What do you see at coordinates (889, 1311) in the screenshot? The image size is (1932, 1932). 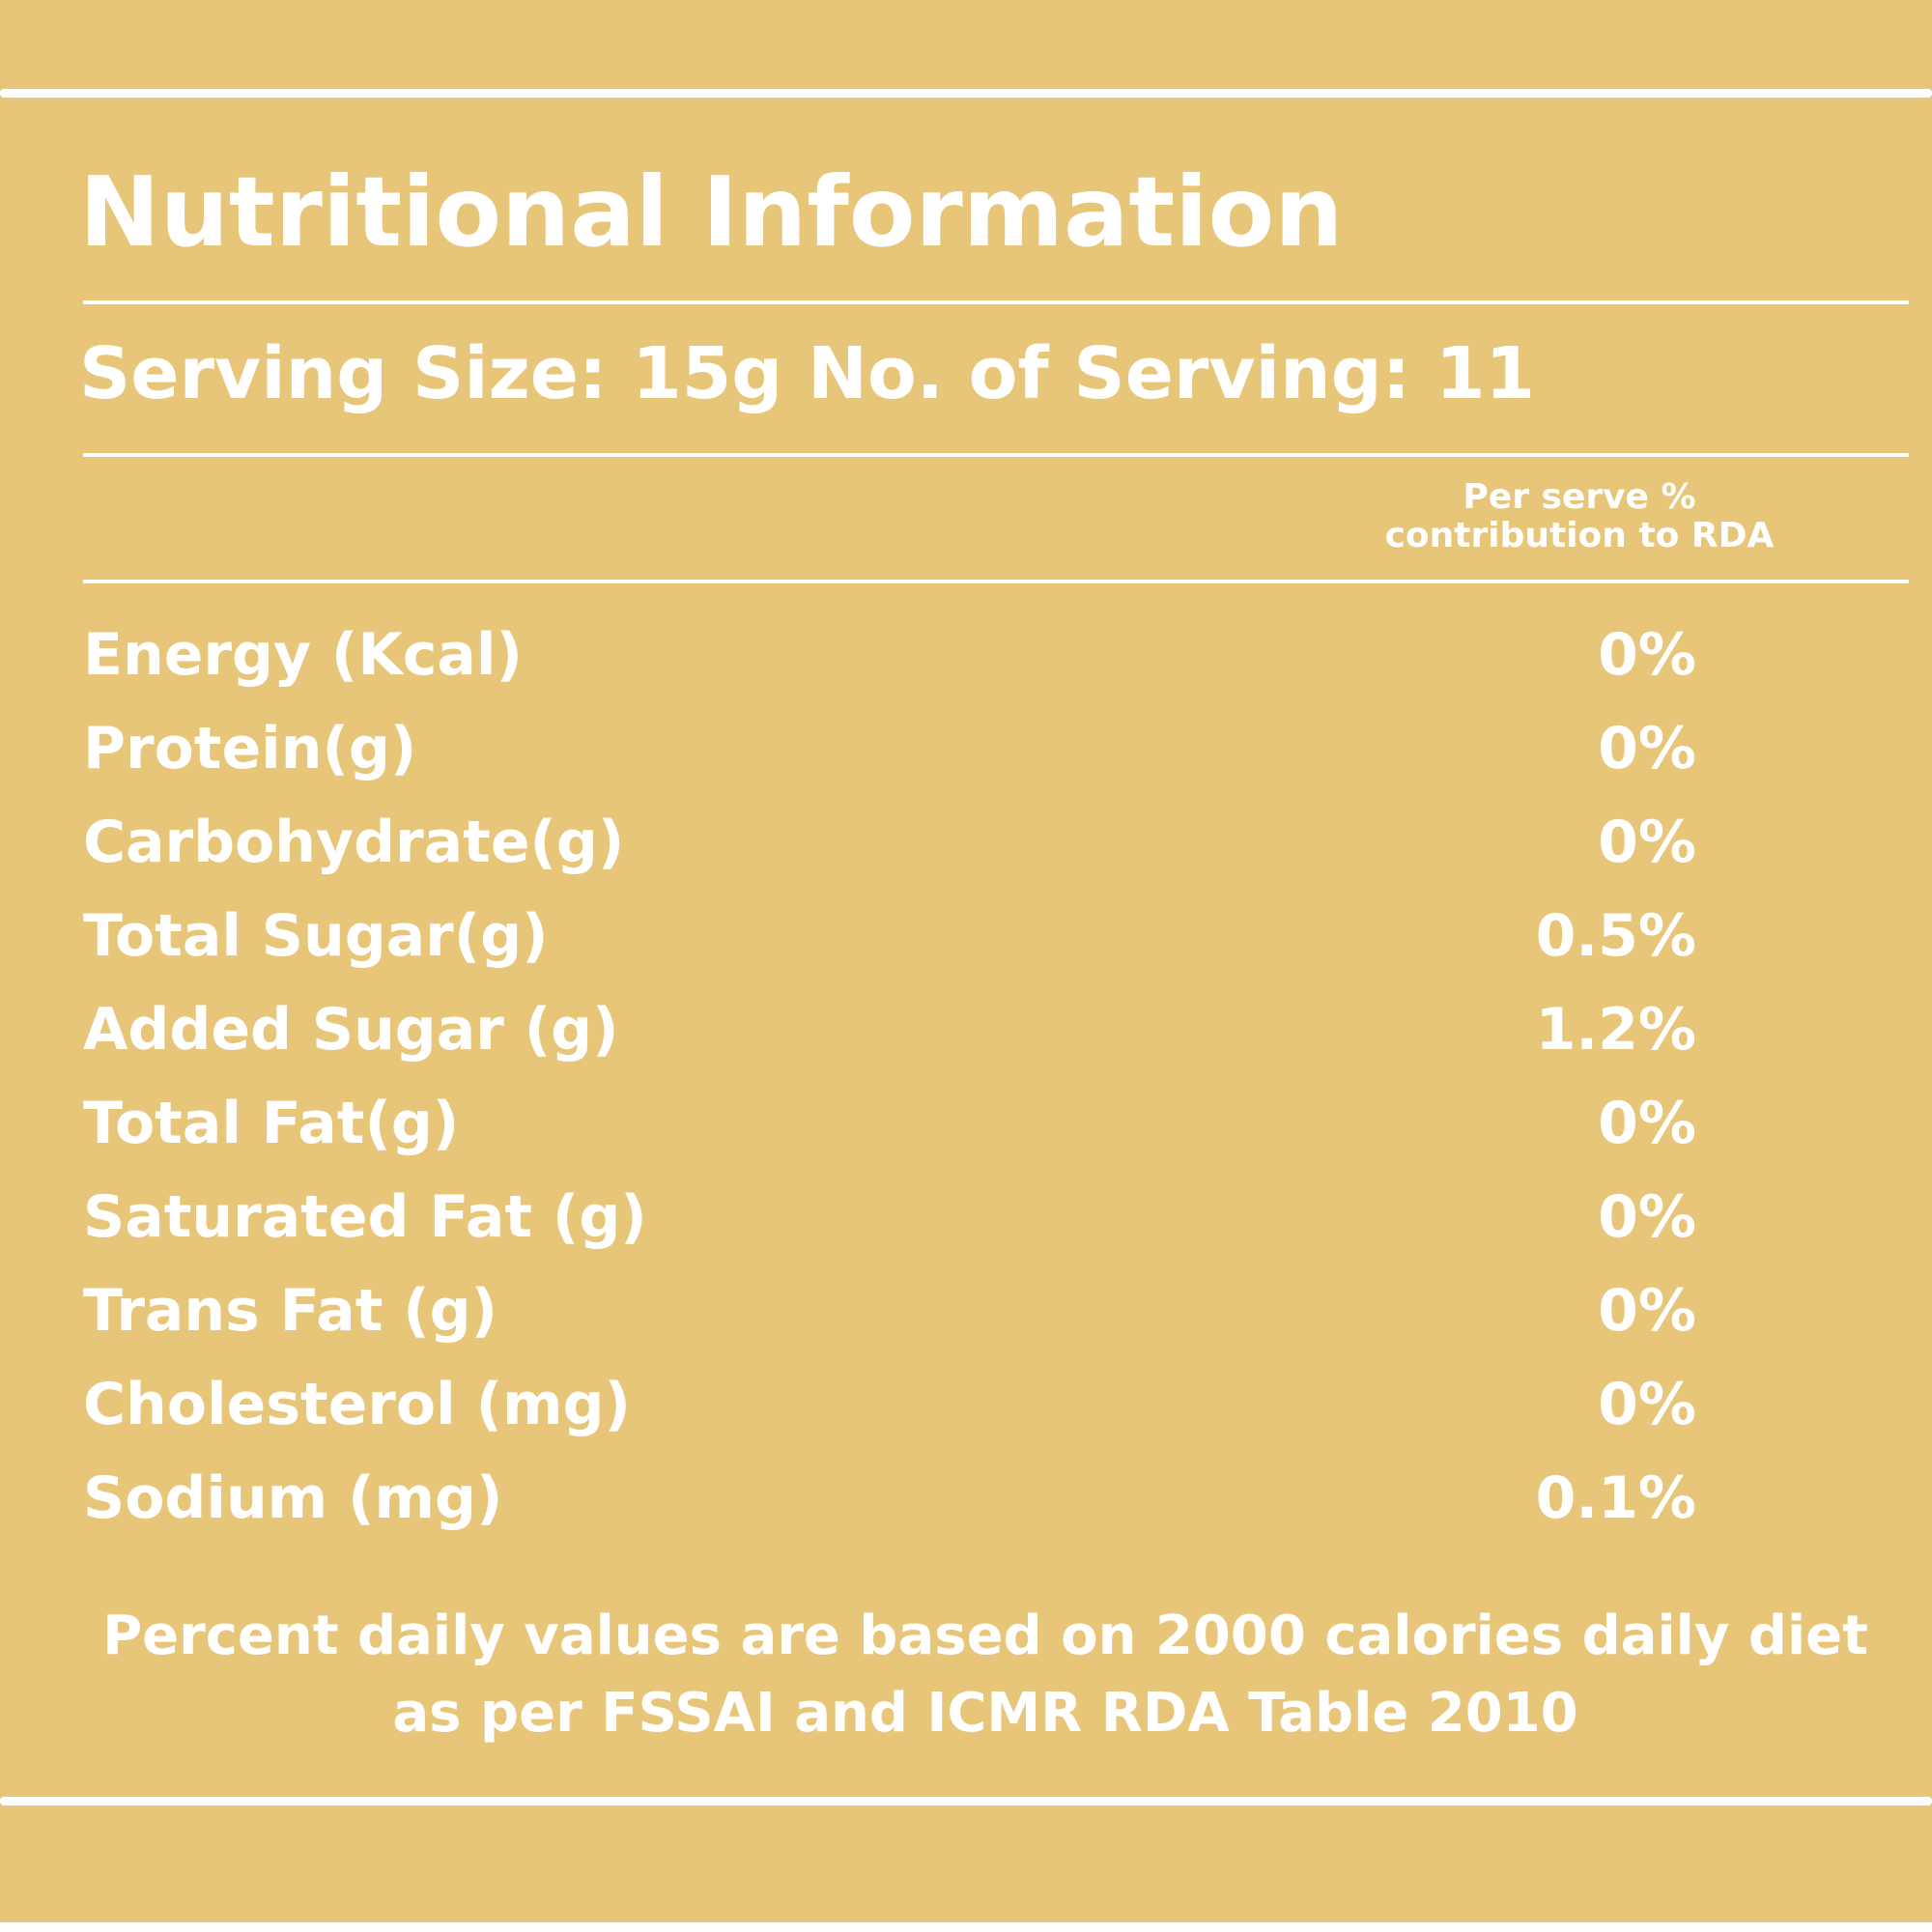 I see `nutrient-row: Trans Fat (g) 0%` at bounding box center [889, 1311].